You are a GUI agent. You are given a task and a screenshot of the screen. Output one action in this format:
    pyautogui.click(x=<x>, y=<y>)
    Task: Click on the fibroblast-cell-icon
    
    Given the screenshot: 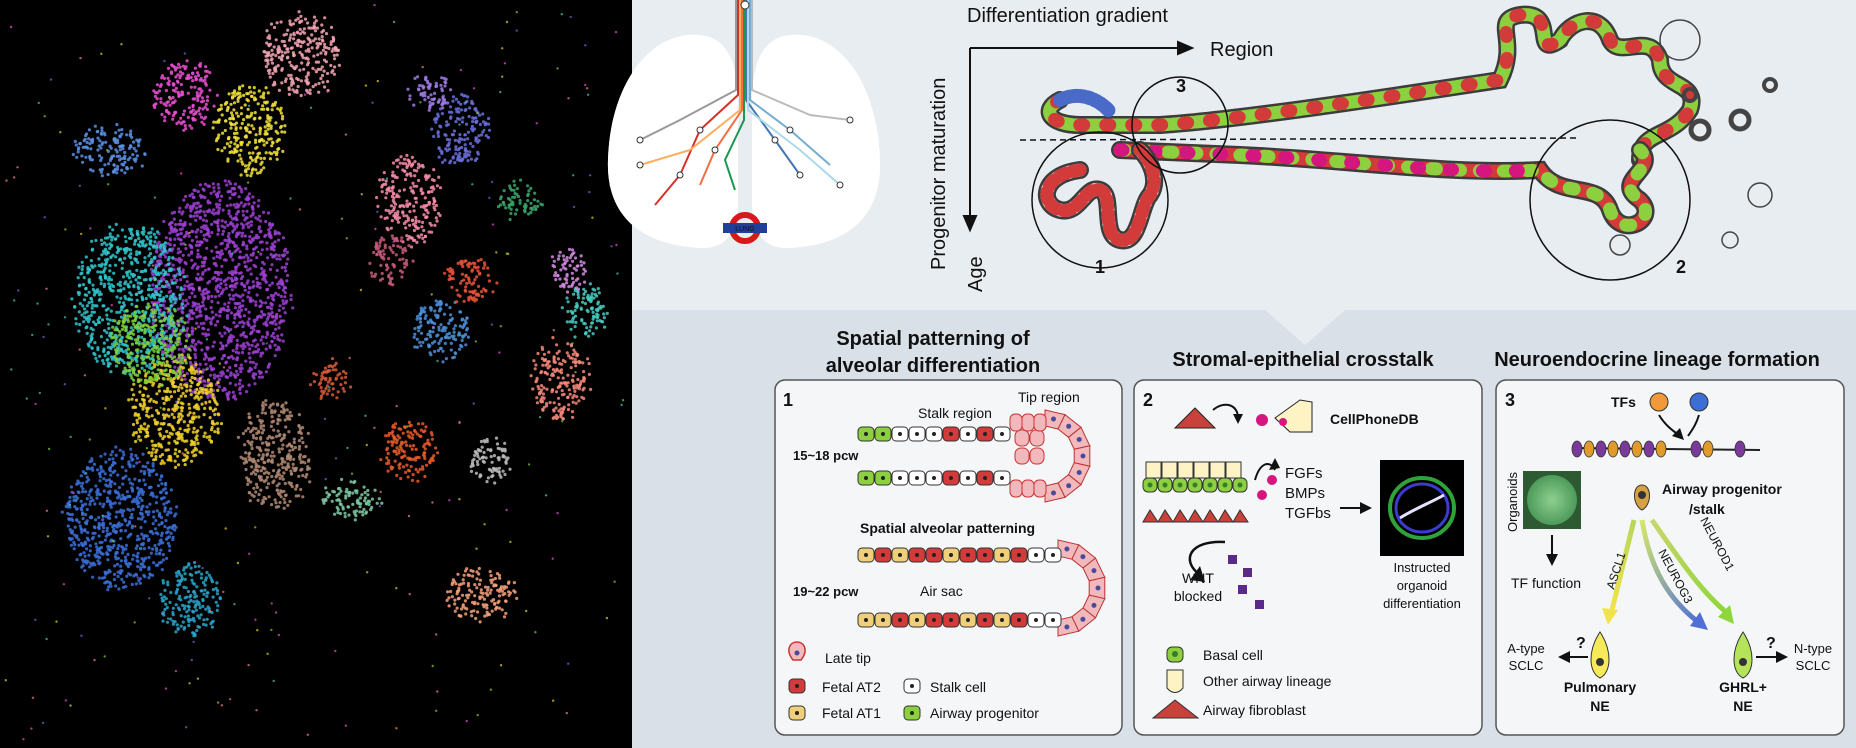 What is the action you would take?
    pyautogui.click(x=1195, y=418)
    